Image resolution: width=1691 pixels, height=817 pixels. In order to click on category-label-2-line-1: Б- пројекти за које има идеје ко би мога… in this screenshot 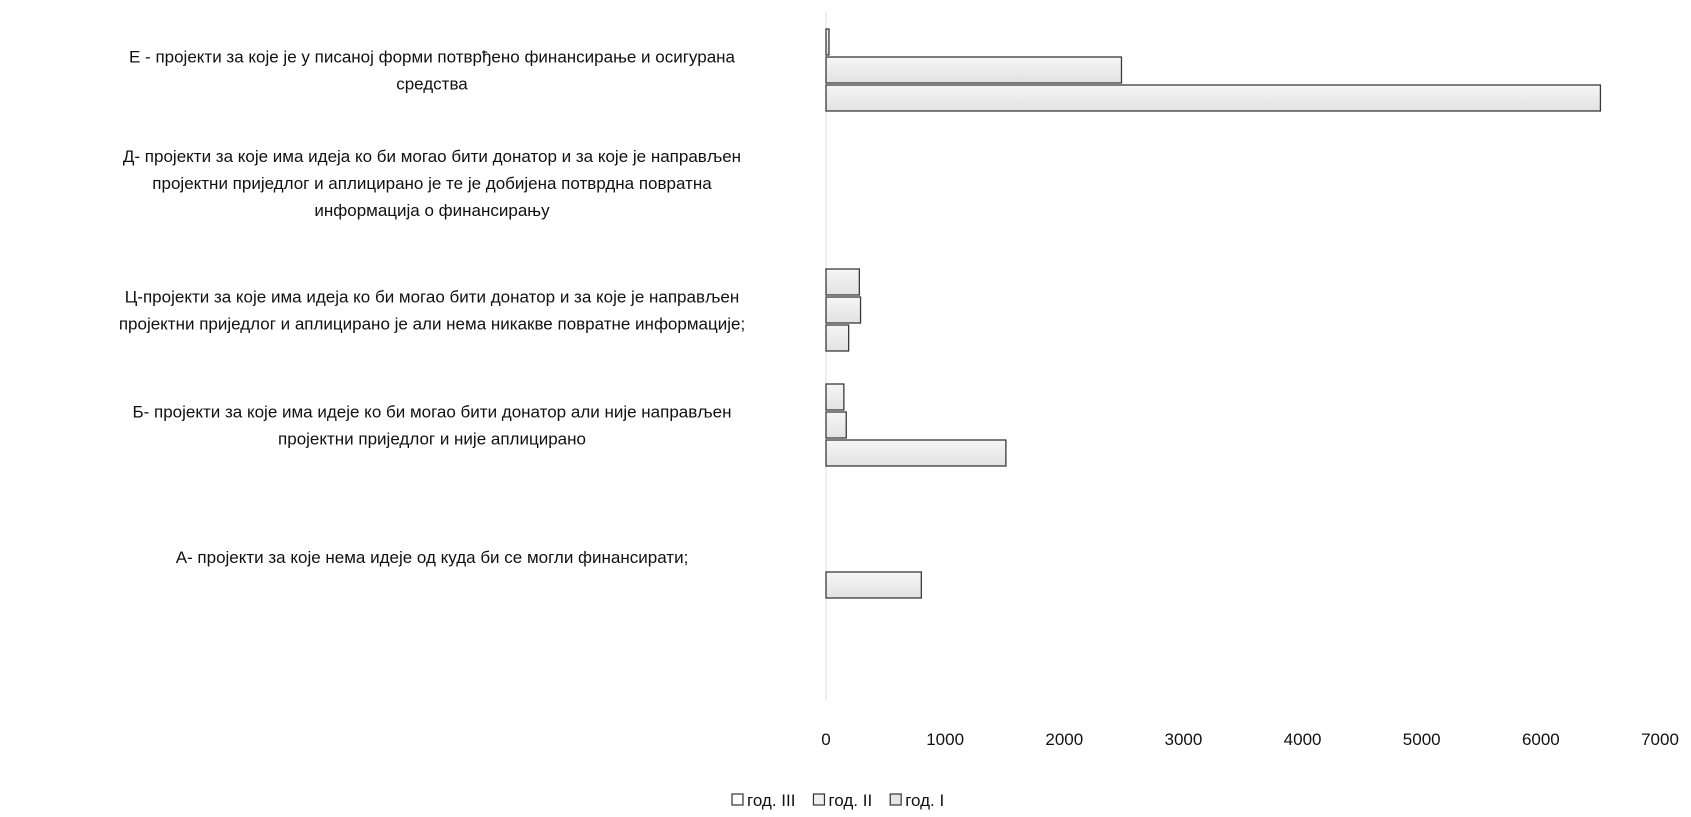, I will do `click(431, 412)`.